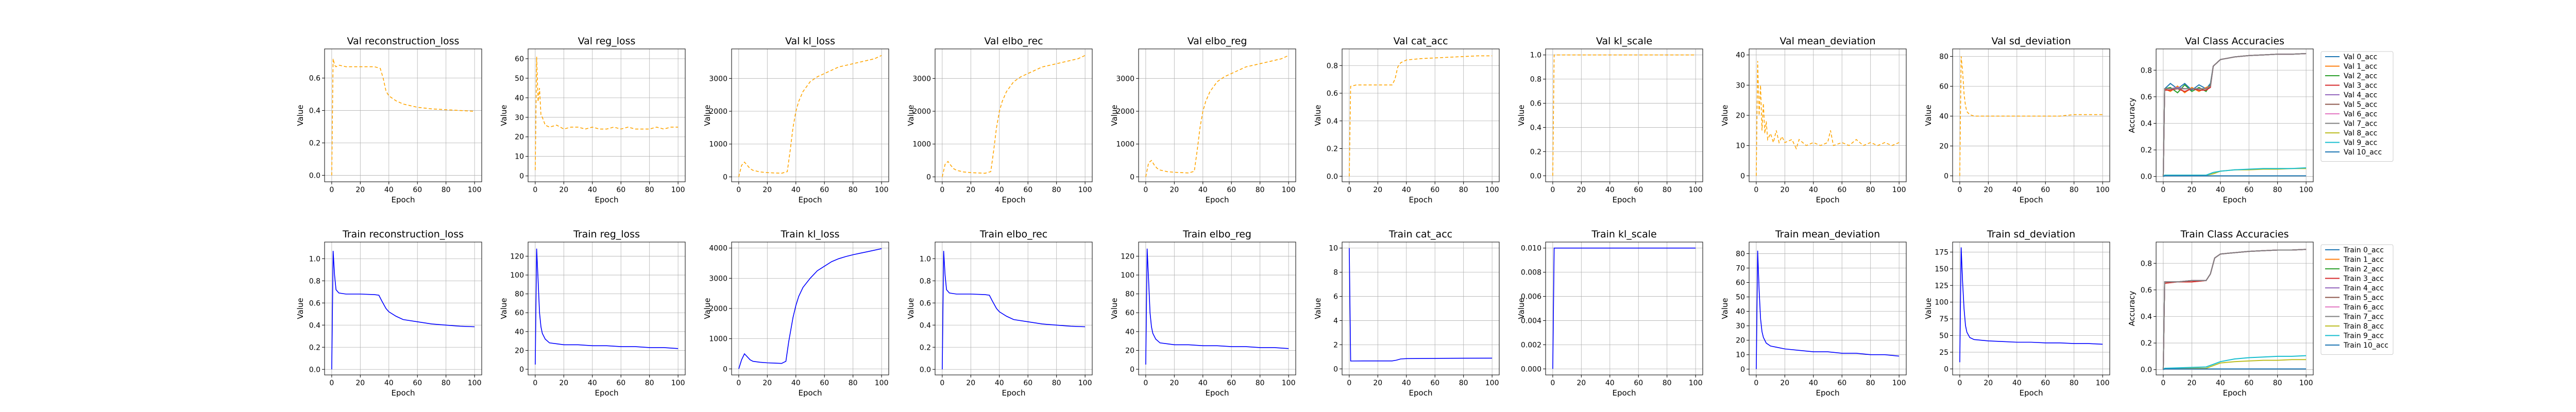  I want to click on y-tick-label: 0.4, so click(2146, 123).